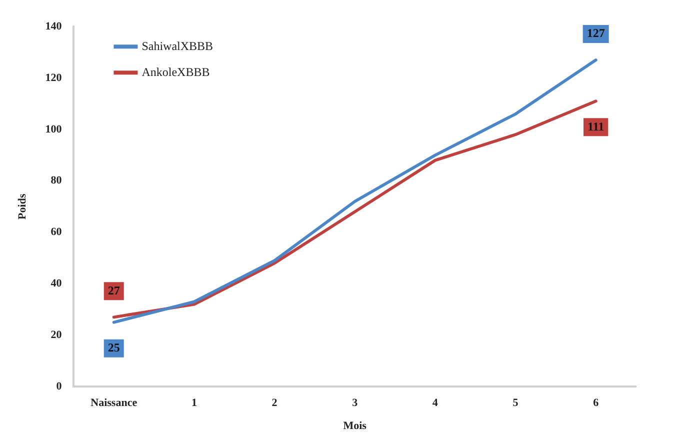 Image resolution: width=674 pixels, height=441 pixels. I want to click on data-label: 27, so click(114, 290).